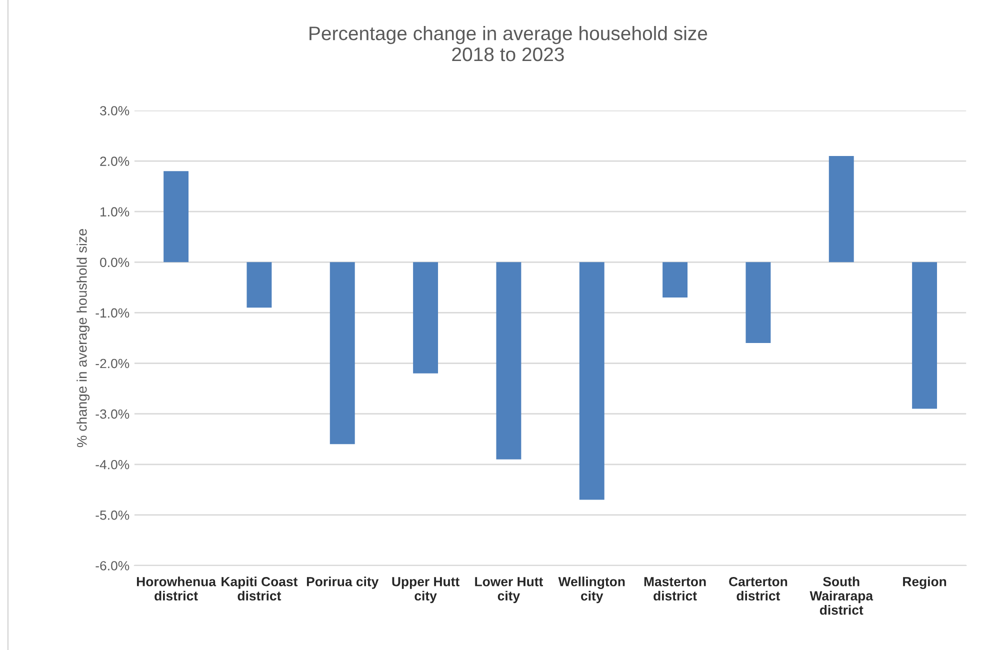 The image size is (996, 650). Describe the element at coordinates (83, 338) in the screenshot. I see `y-axis-title: % change in average houshold size` at that location.